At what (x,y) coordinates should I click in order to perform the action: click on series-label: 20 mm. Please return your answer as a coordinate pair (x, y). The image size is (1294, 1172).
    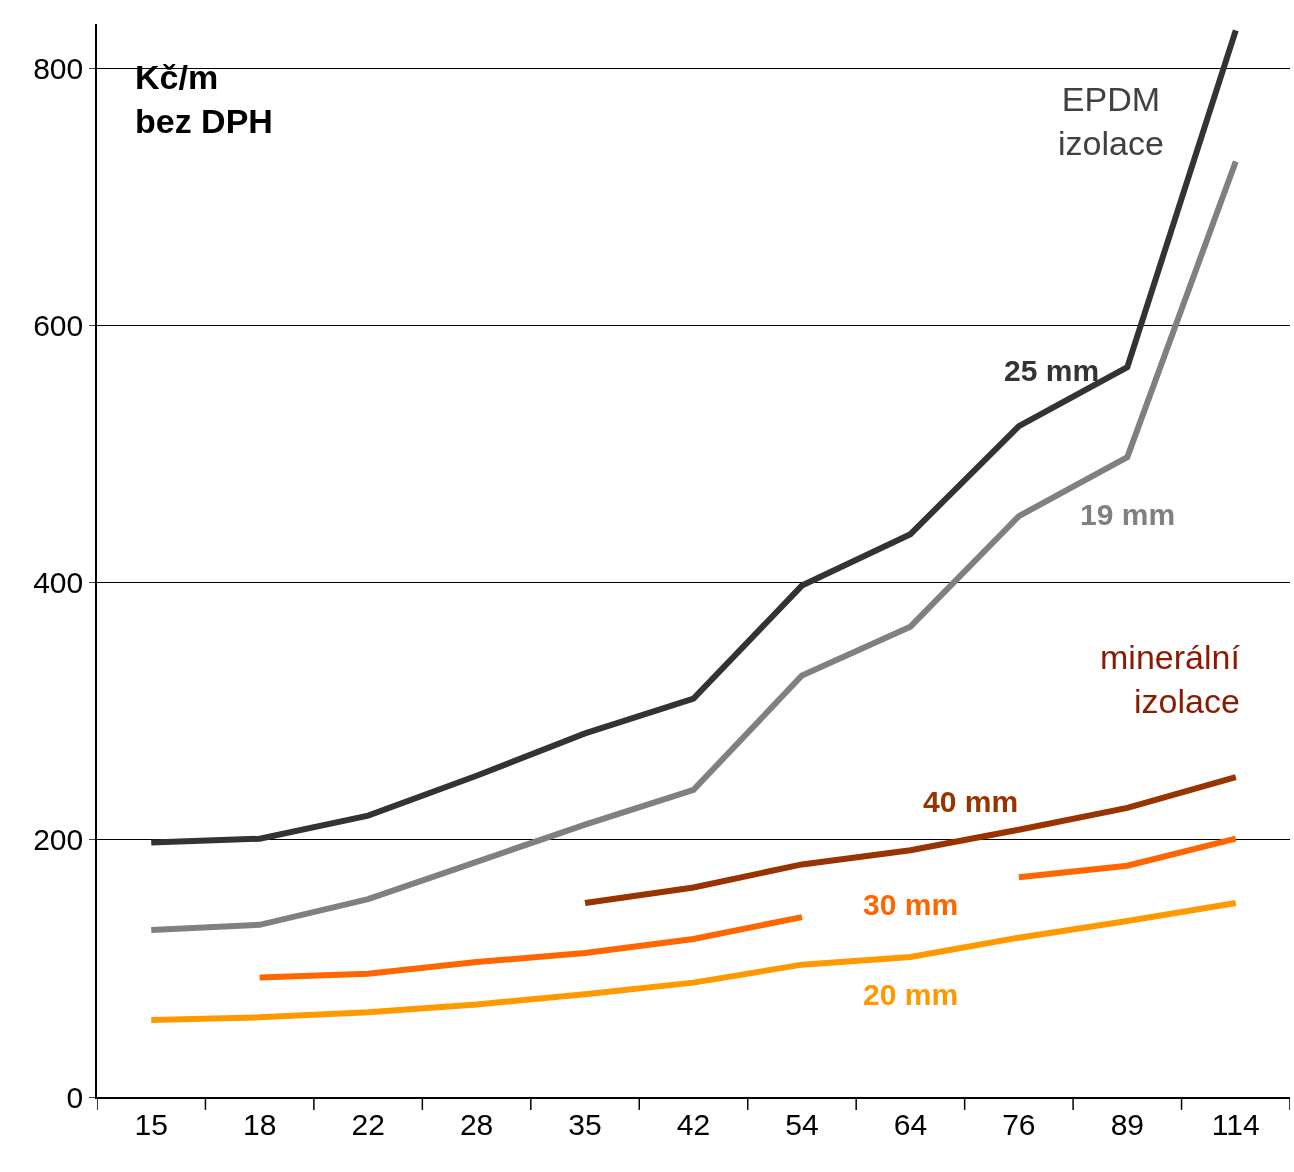
    Looking at the image, I should click on (911, 994).